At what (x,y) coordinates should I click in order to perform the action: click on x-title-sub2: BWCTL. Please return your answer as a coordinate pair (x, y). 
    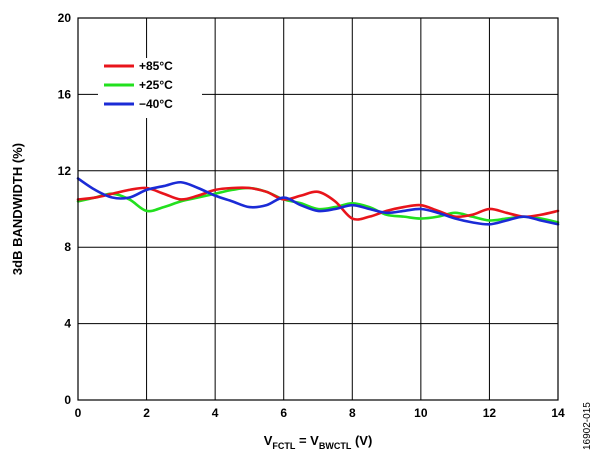
    Looking at the image, I should click on (335, 446).